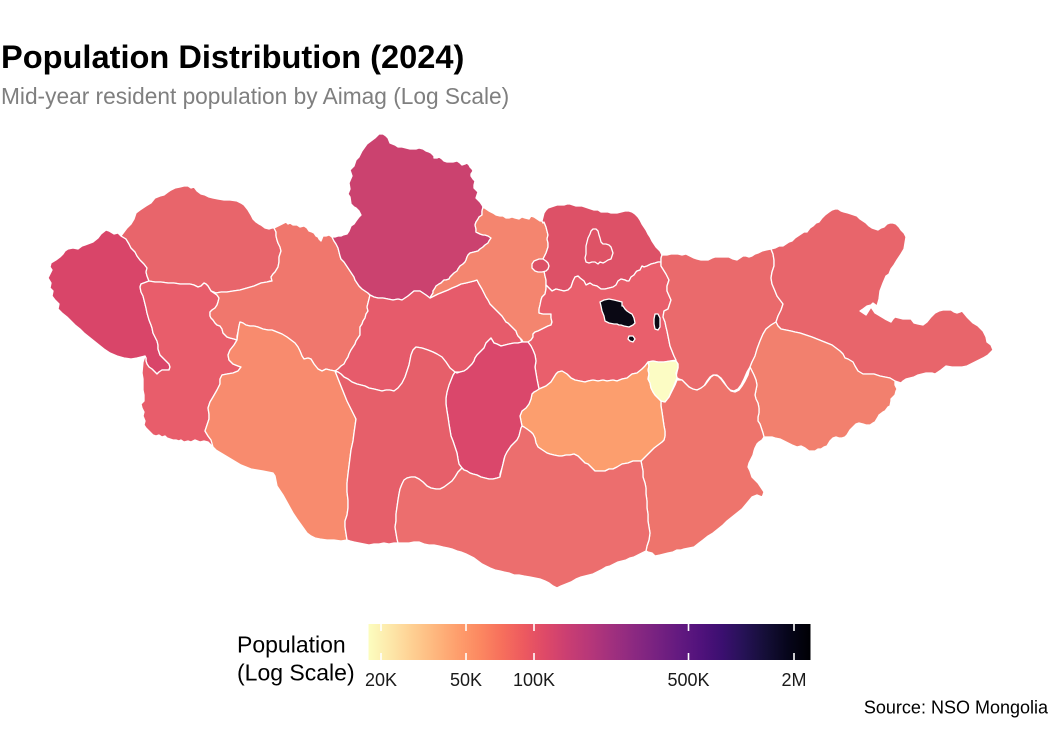 The height and width of the screenshot is (750, 1050). I want to click on svg-text: (Log Scale), so click(296, 673).